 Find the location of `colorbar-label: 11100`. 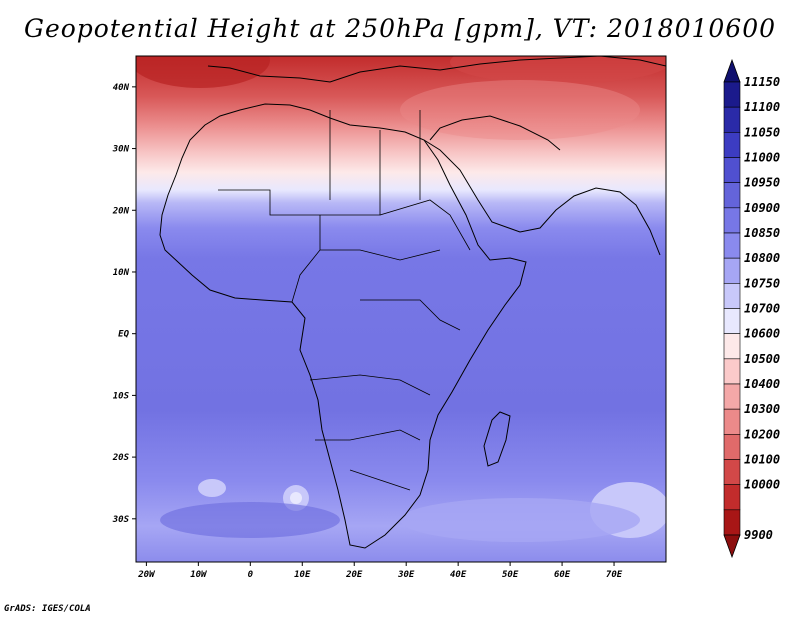

colorbar-label: 11100 is located at coordinates (762, 107).